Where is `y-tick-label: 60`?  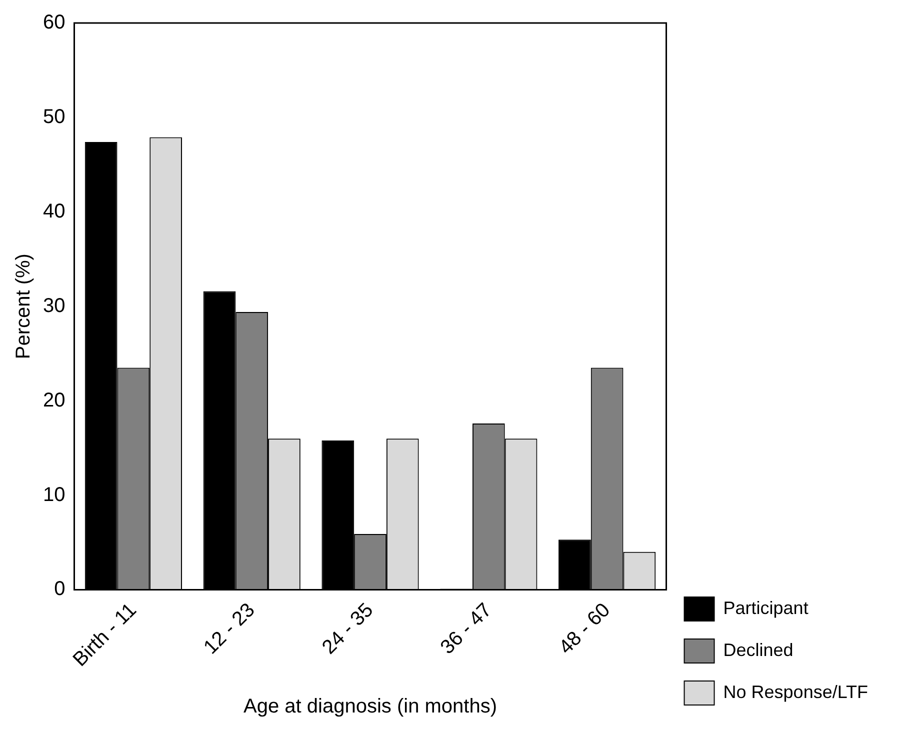 y-tick-label: 60 is located at coordinates (54, 23).